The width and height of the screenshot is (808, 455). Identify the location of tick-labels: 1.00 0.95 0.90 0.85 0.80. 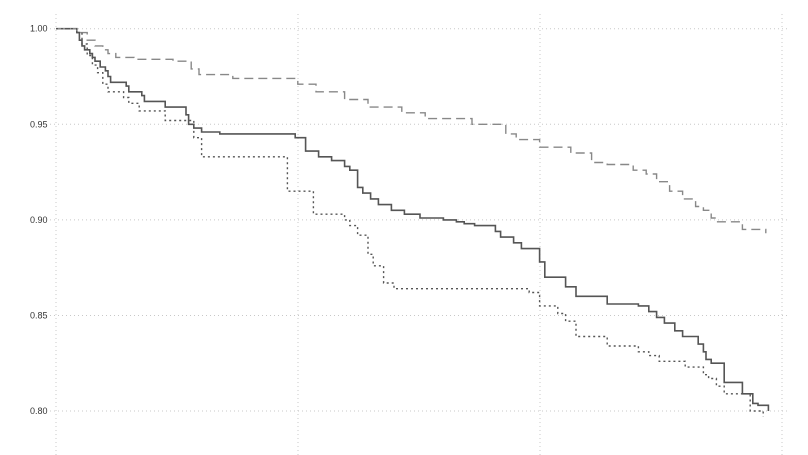
(39, 220).